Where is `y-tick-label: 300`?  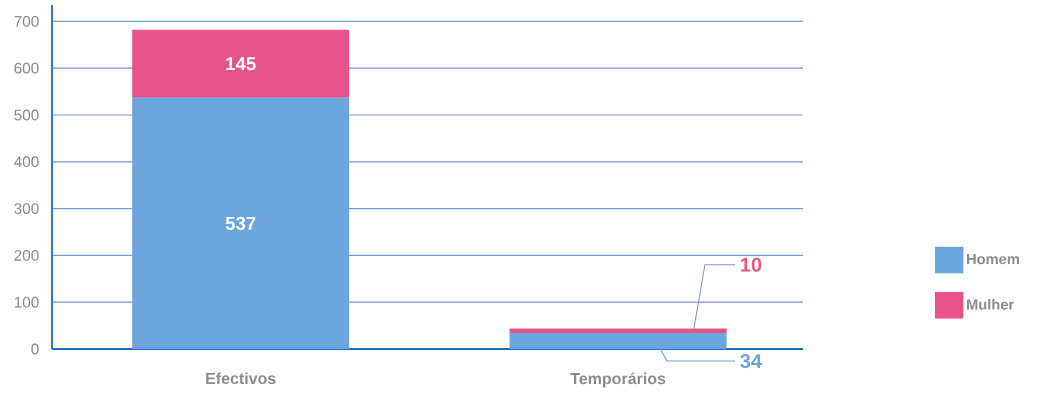 y-tick-label: 300 is located at coordinates (26, 209).